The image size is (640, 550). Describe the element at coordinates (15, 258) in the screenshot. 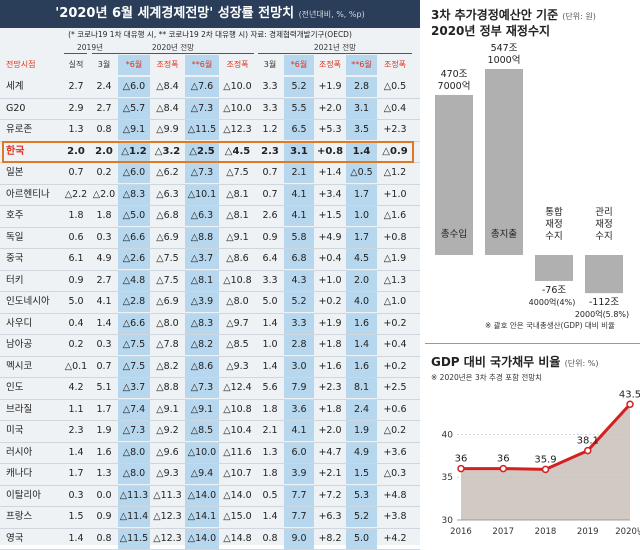

I see `country-cell: 중국` at that location.